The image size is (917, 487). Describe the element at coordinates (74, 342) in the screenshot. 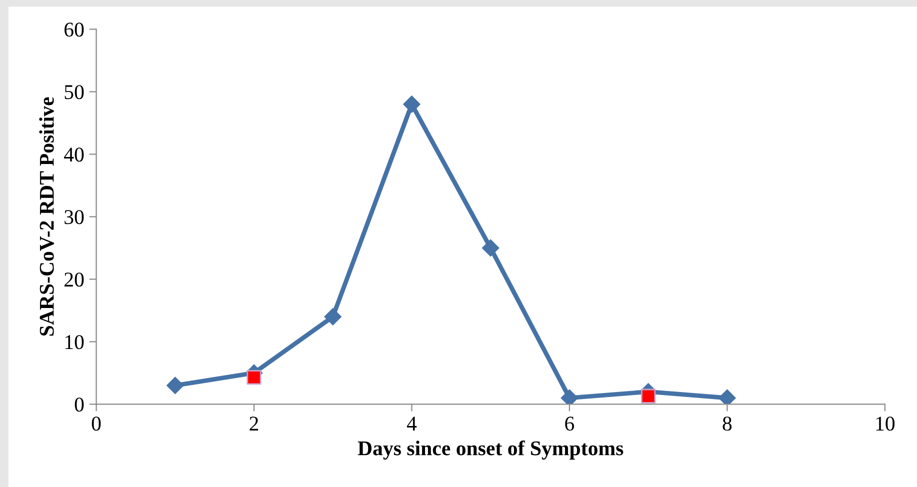

I see `y-tick-label: 10` at that location.